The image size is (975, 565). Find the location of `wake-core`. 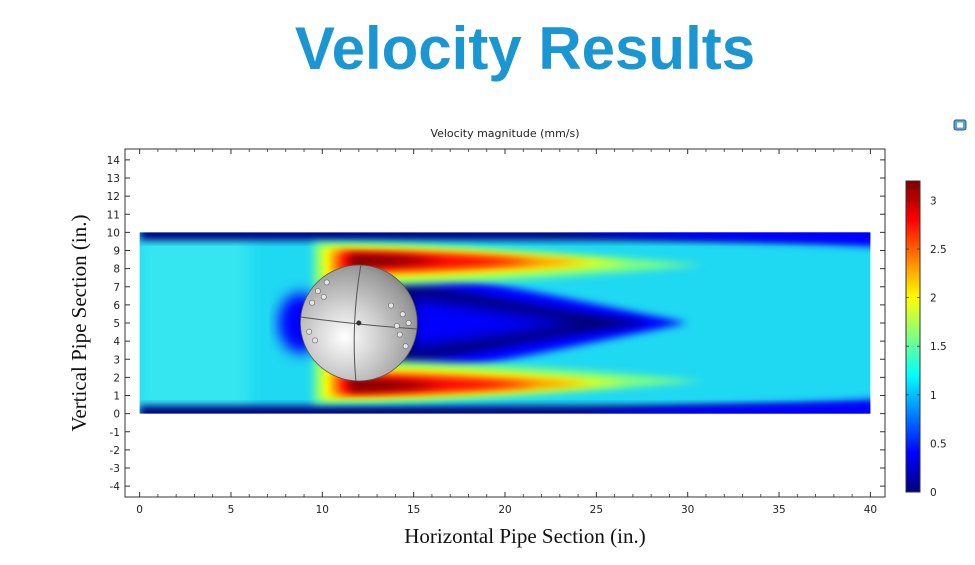

wake-core is located at coordinates (496, 323).